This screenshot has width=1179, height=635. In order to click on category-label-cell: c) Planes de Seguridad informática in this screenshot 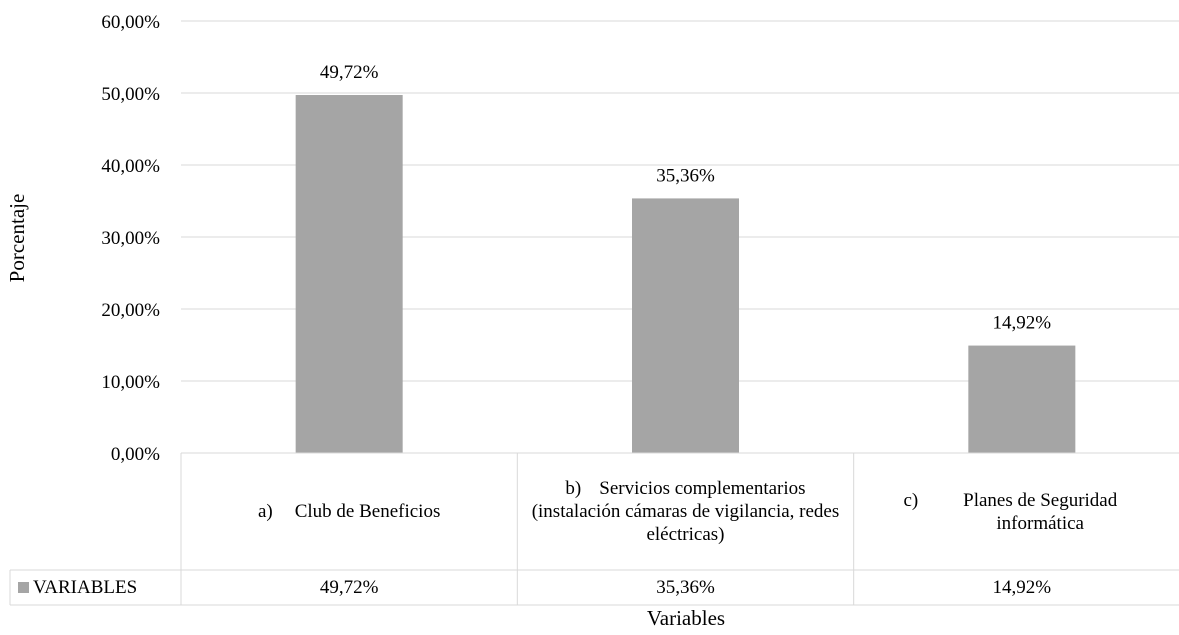, I will do `click(1016, 511)`.